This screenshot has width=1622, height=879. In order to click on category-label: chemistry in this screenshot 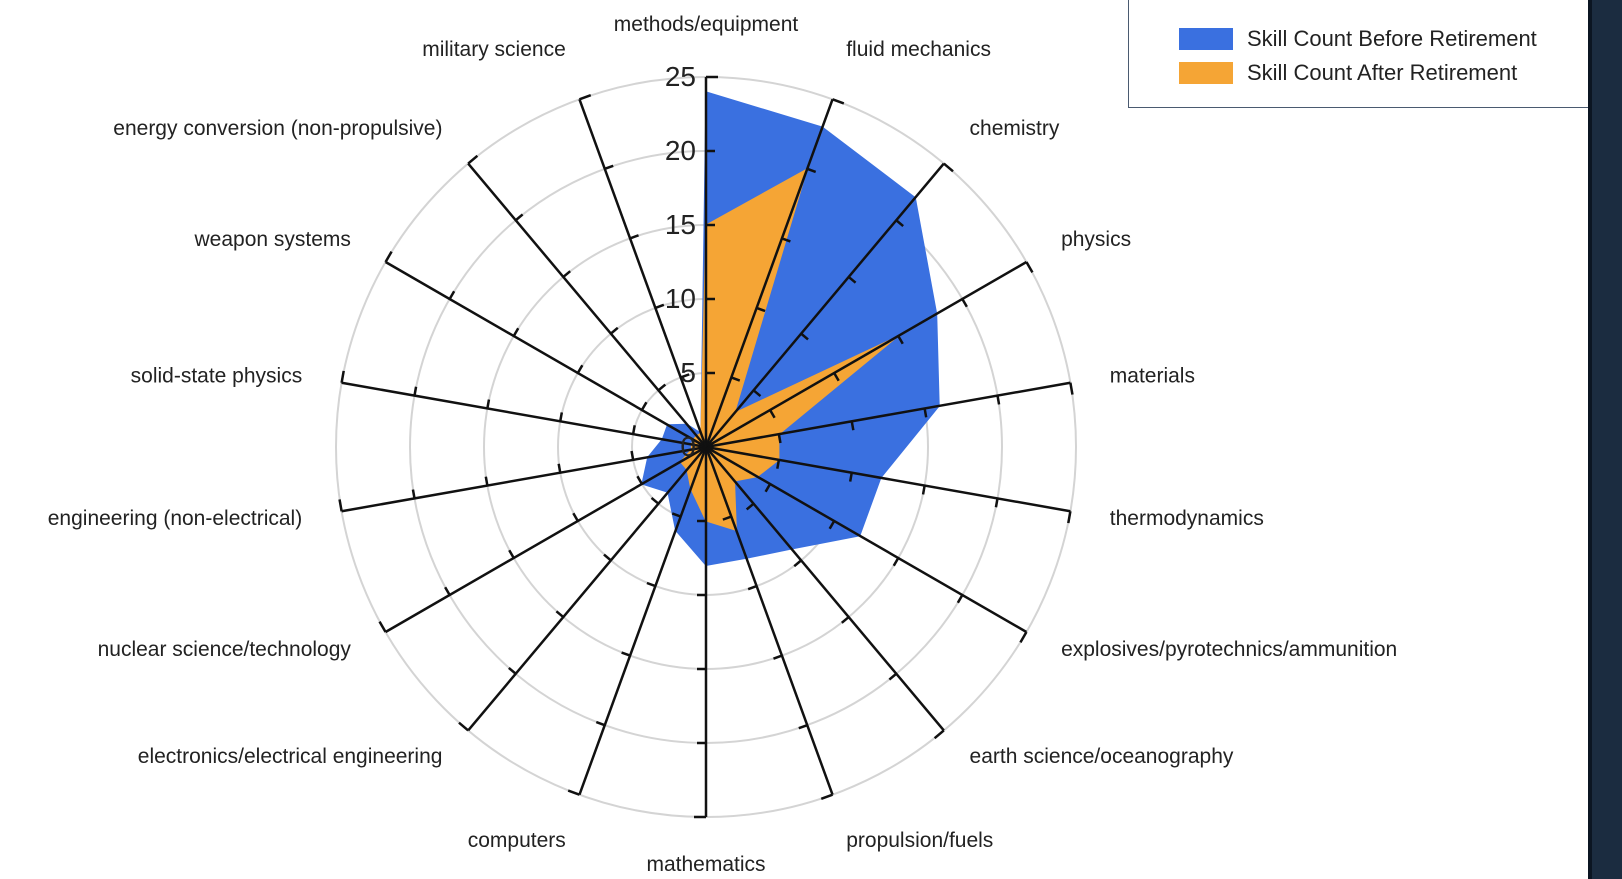, I will do `click(1015, 128)`.